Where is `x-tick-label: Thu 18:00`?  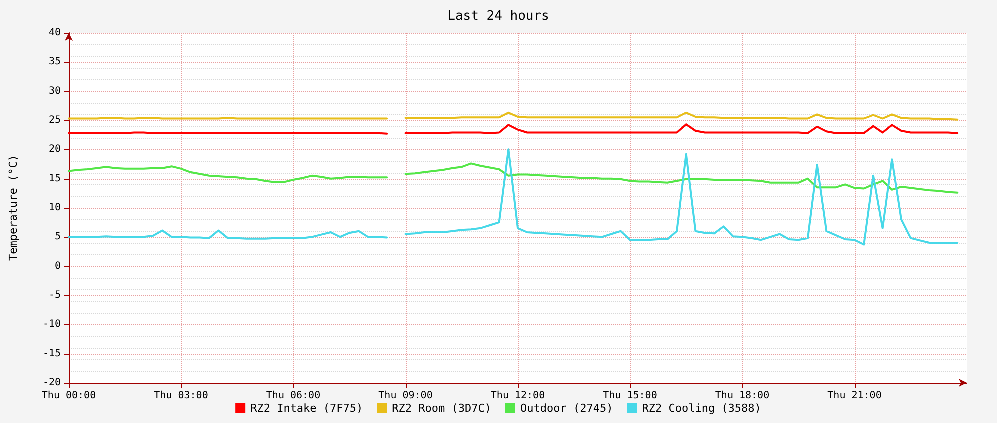
x-tick-label: Thu 18:00 is located at coordinates (742, 396).